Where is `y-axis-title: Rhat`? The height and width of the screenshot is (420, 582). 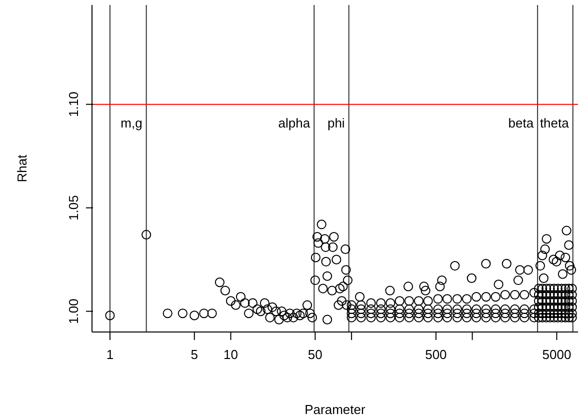
y-axis-title: Rhat is located at coordinates (22, 168).